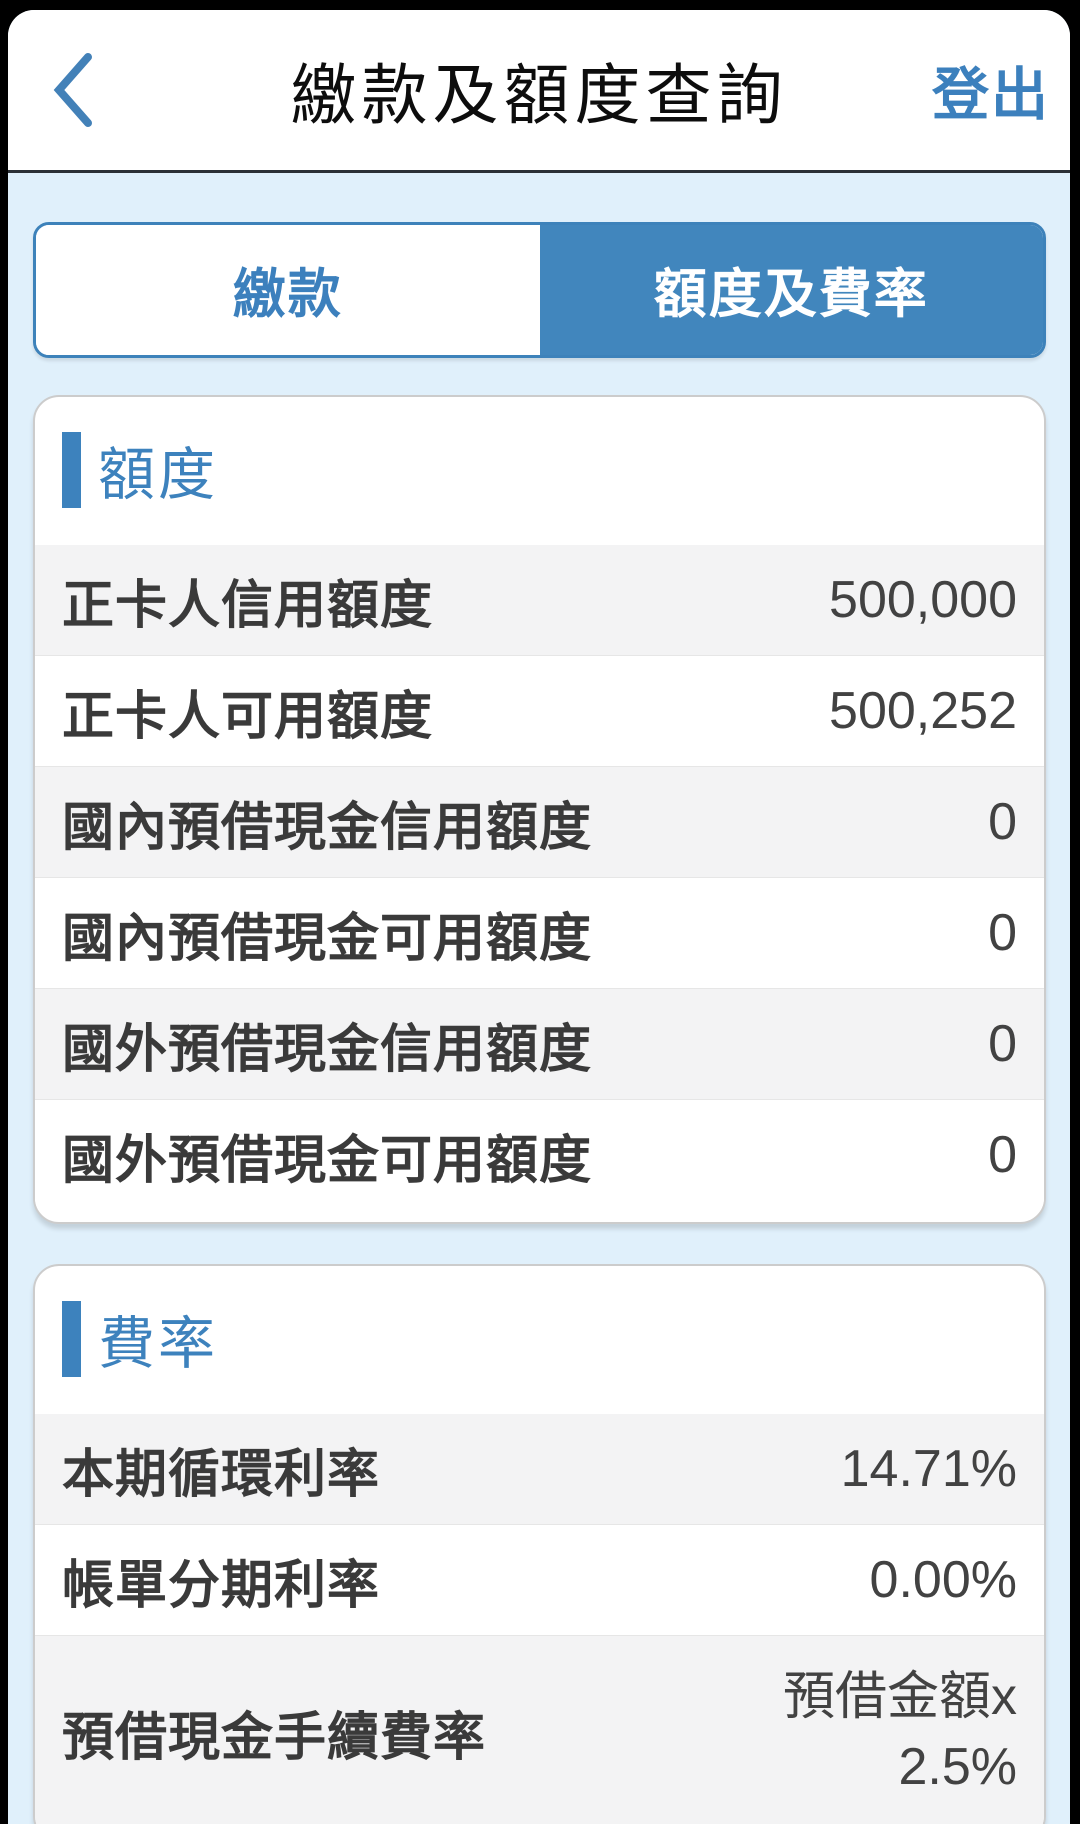 The height and width of the screenshot is (1824, 1080). I want to click on row-label: 國外預借現金信用額度, so click(327, 1049).